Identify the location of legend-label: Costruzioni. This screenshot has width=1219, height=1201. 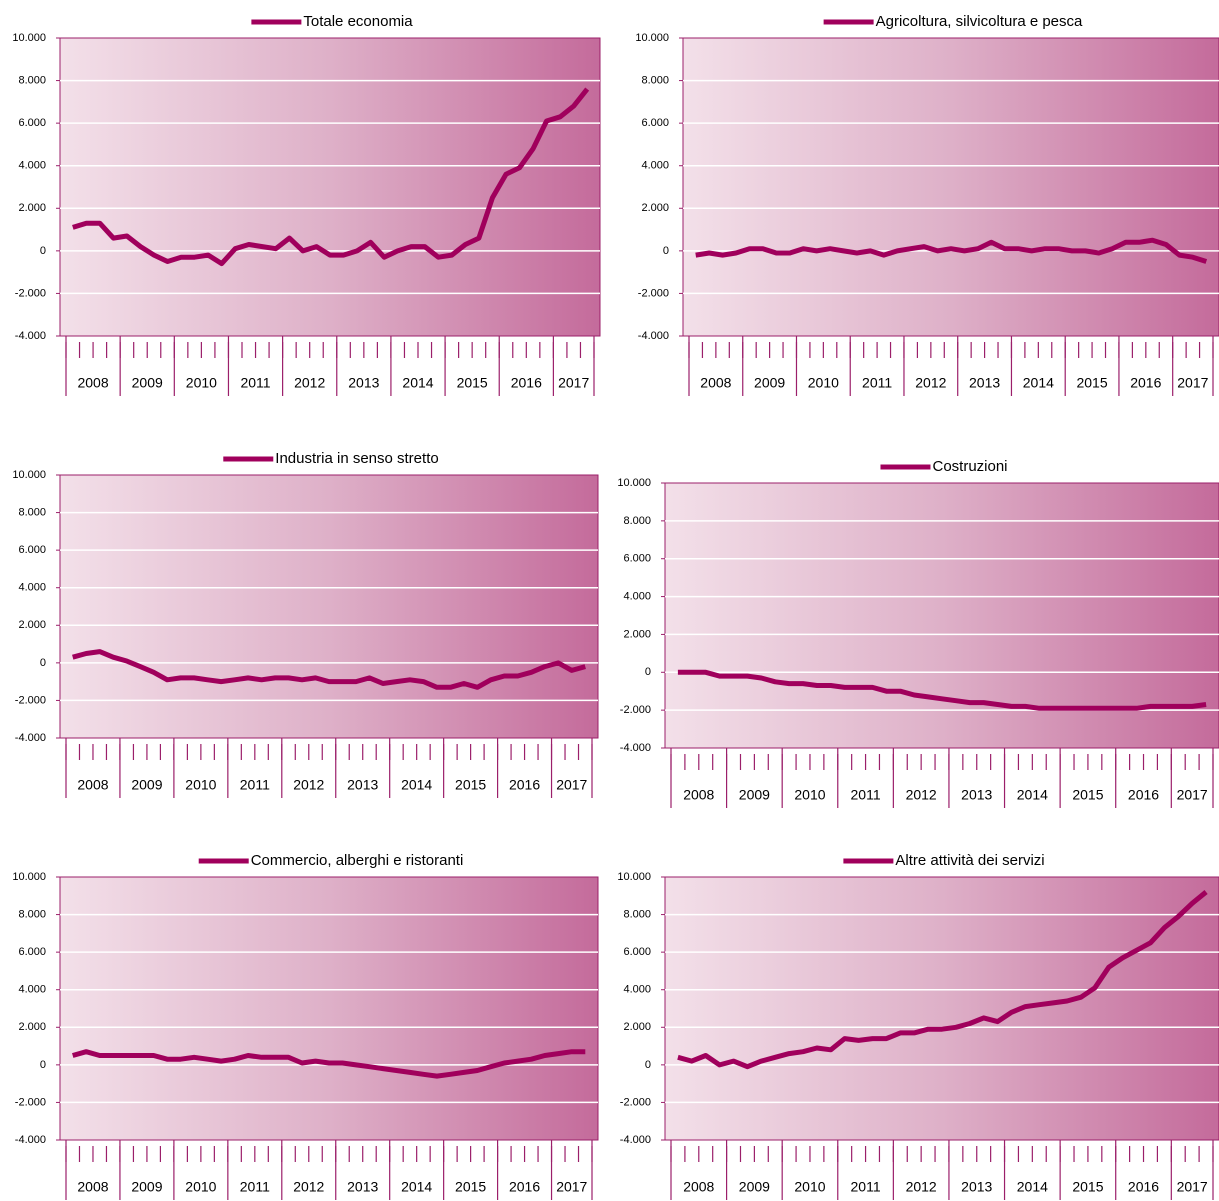
(969, 466).